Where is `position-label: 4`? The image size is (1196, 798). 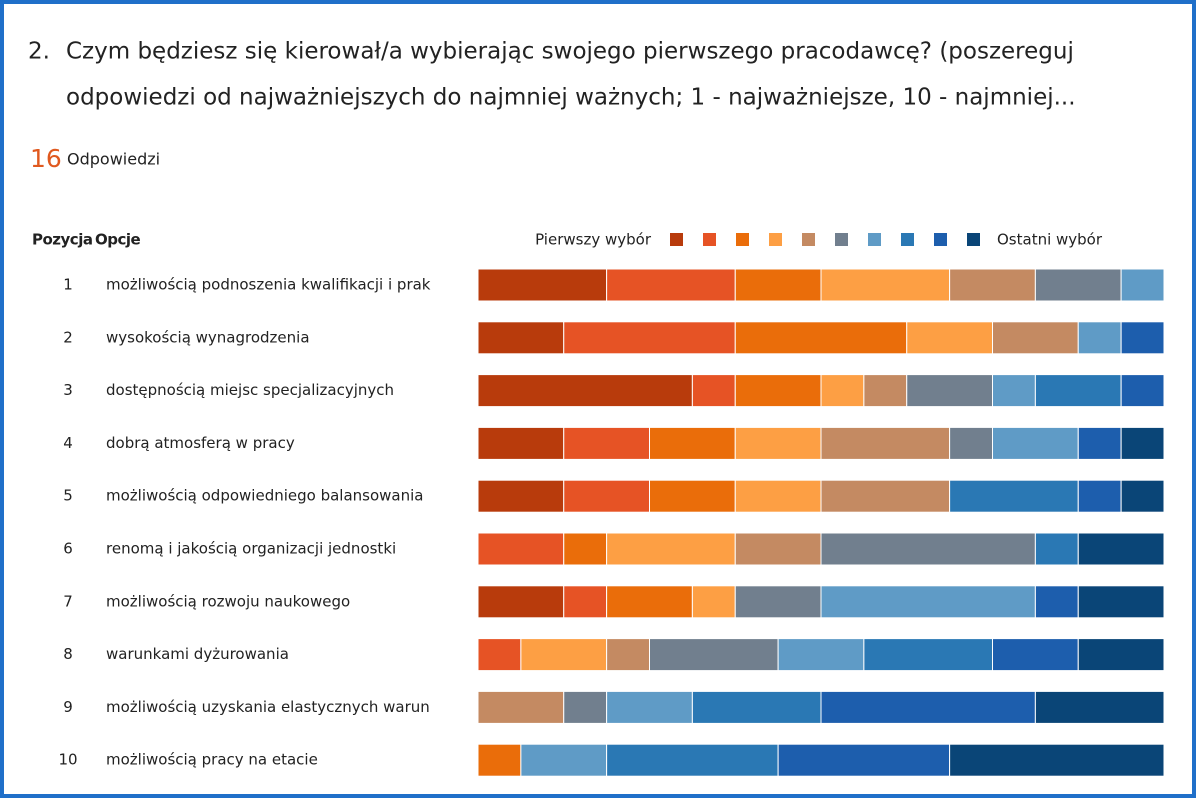 position-label: 4 is located at coordinates (68, 443).